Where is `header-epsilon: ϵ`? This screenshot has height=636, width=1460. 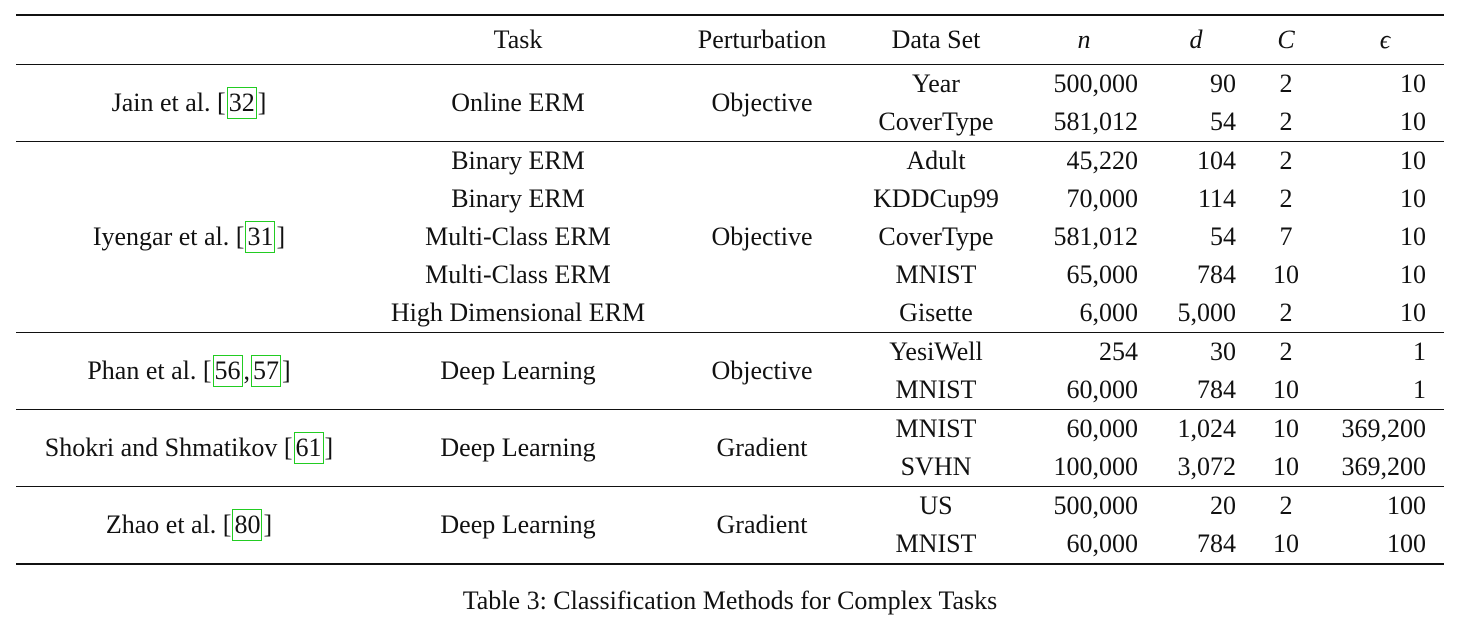
header-epsilon: ϵ is located at coordinates (1385, 39).